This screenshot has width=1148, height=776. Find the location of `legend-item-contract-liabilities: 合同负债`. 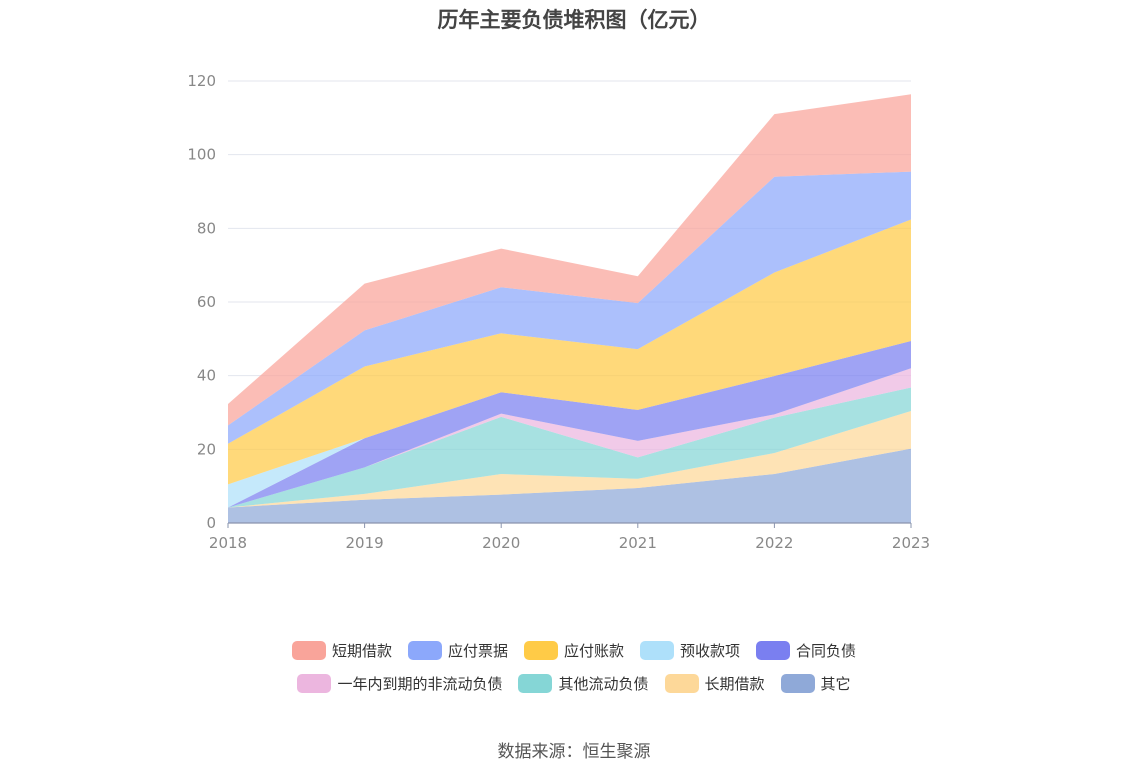

legend-item-contract-liabilities: 合同负债 is located at coordinates (806, 650).